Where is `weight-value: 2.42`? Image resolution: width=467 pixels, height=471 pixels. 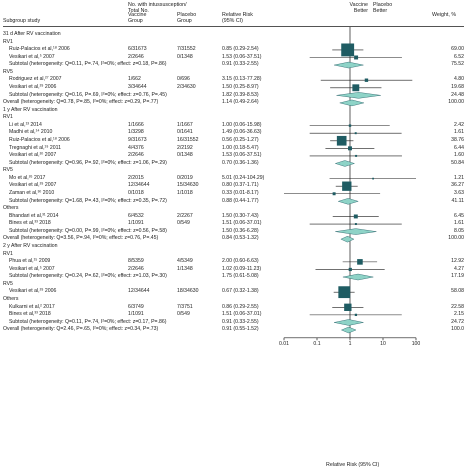
weight-value: 2.42 is located at coordinates (458, 124).